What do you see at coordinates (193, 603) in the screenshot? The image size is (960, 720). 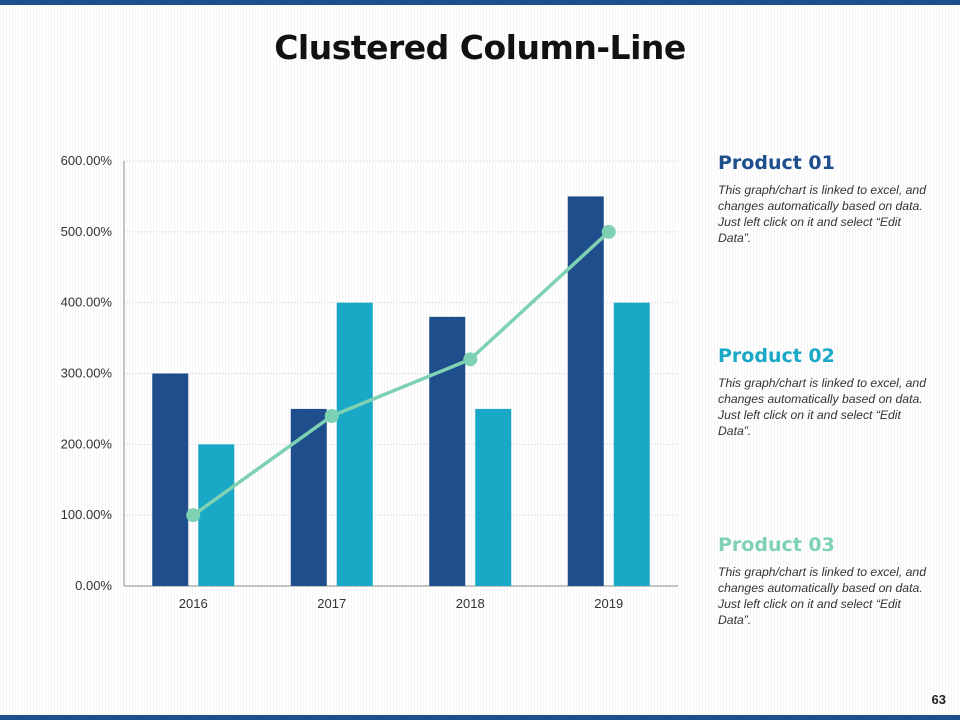 I see `x-tick-label: 2016` at bounding box center [193, 603].